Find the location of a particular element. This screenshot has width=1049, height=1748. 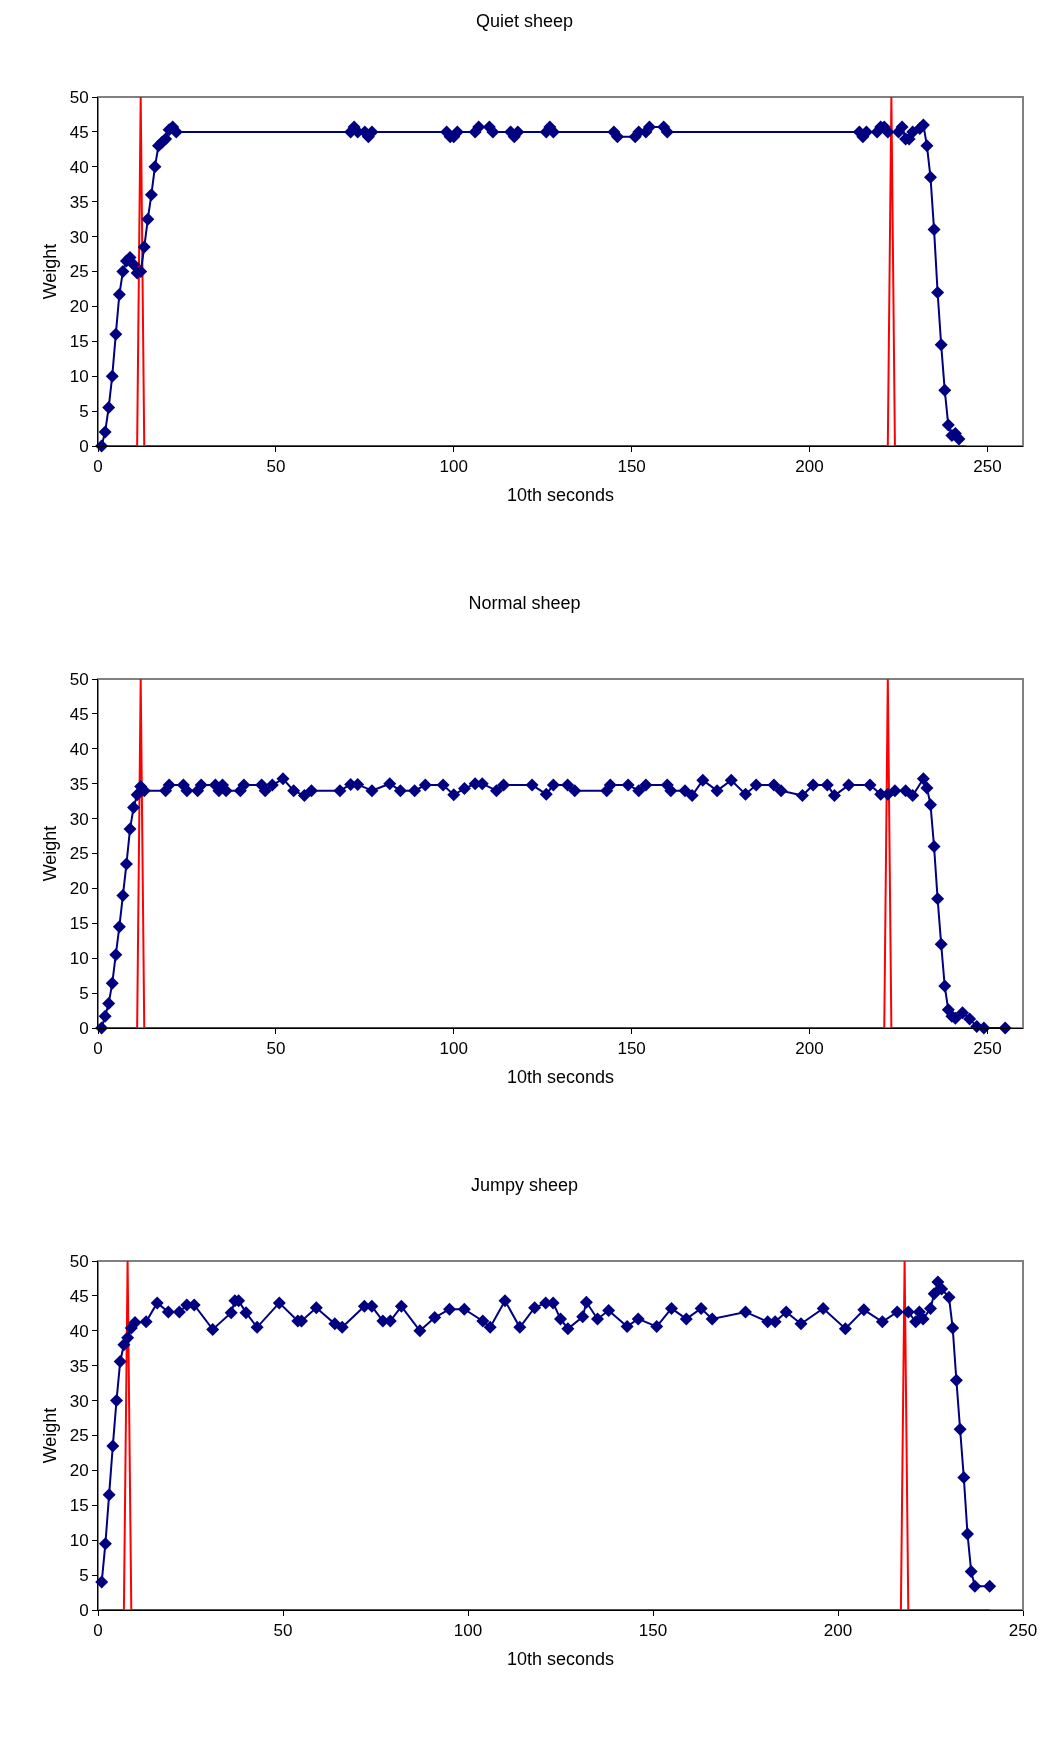

chart-title: Normal sheep is located at coordinates (524, 603).